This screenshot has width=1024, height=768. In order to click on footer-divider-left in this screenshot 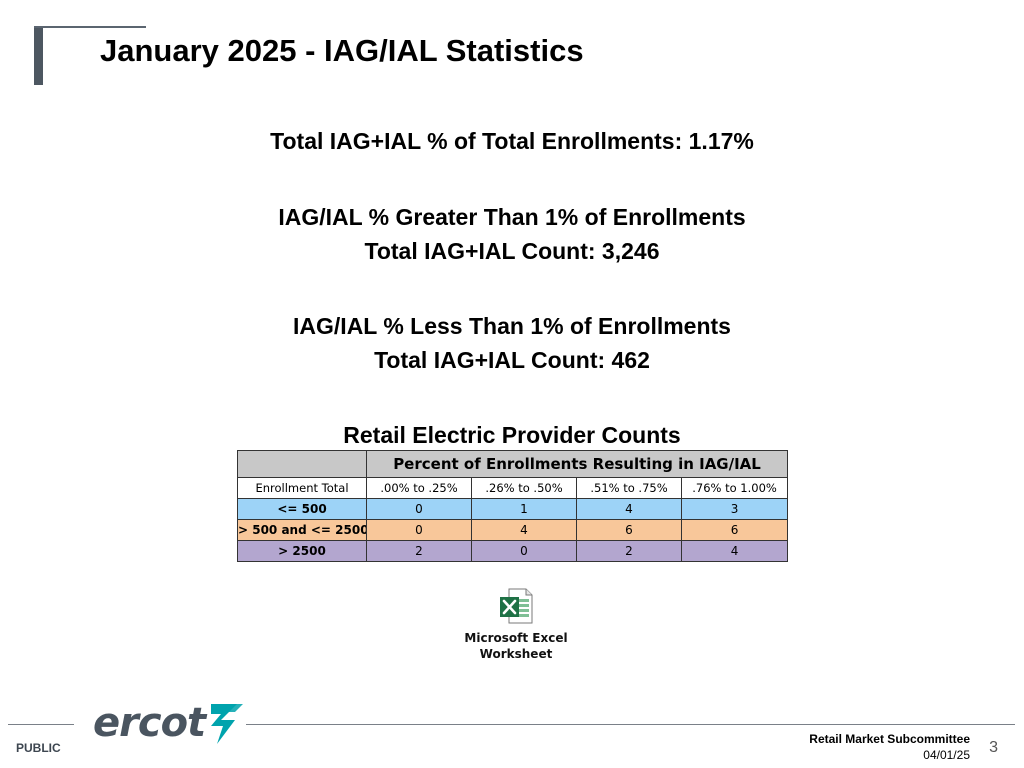, I will do `click(41, 724)`.